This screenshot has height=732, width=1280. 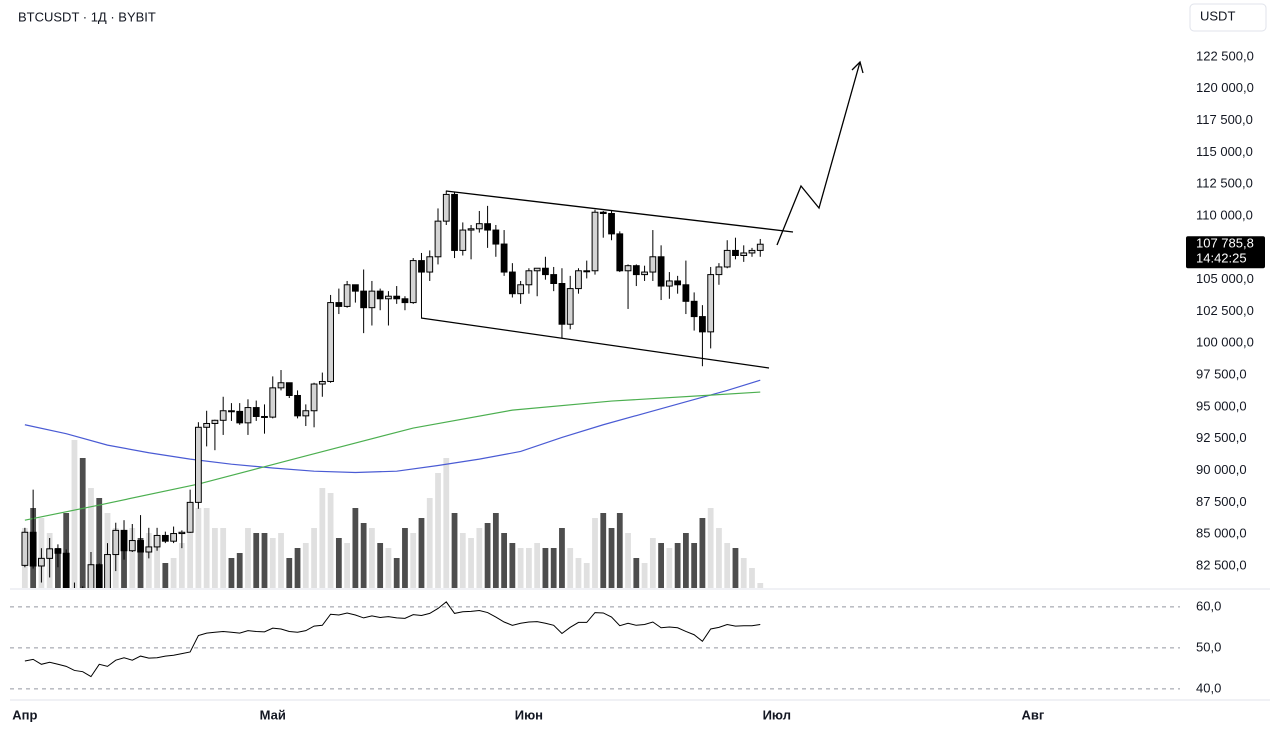 I want to click on y-tick-label: 100 000,0, so click(x=1225, y=342).